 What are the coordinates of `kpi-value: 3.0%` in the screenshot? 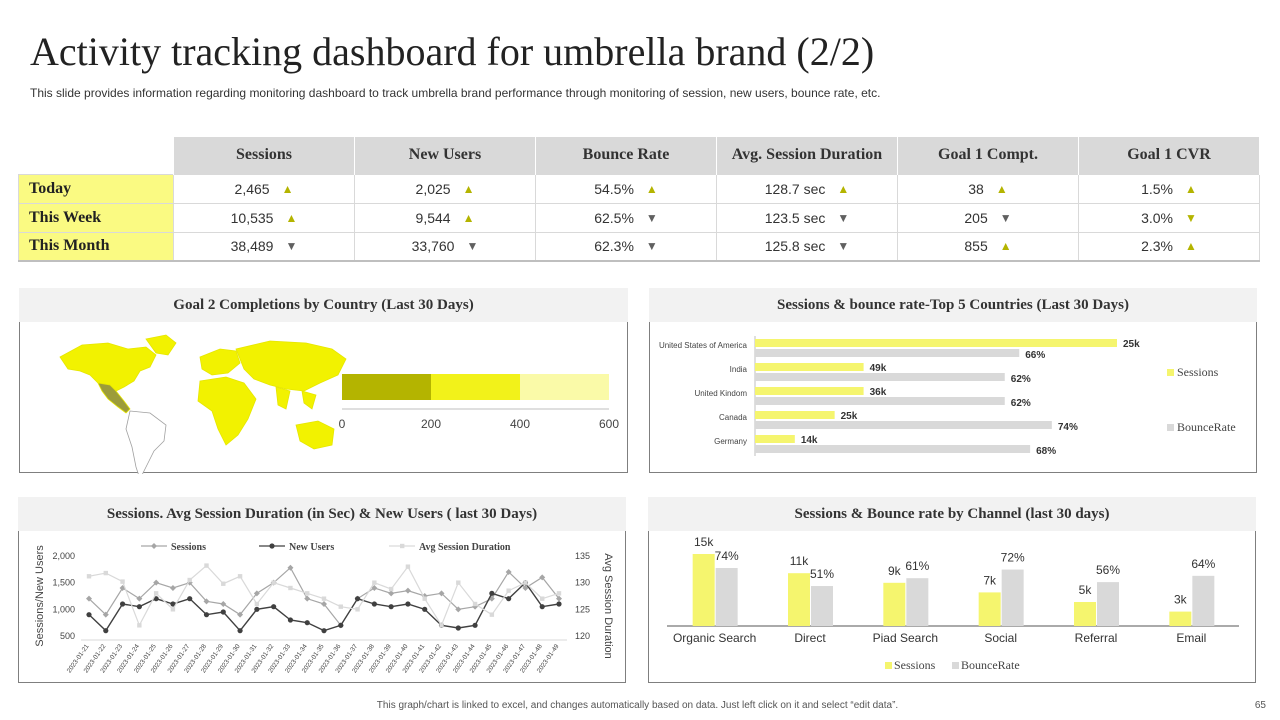 It's located at (1157, 217).